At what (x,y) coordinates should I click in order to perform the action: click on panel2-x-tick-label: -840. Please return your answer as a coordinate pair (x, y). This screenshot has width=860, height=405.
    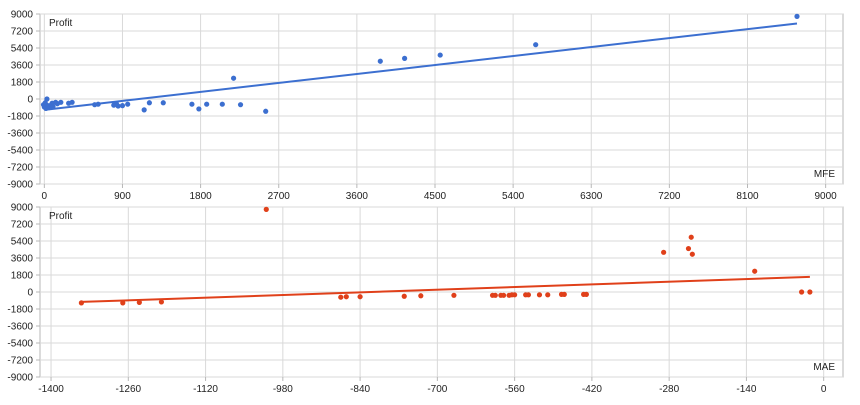
    Looking at the image, I should click on (360, 389).